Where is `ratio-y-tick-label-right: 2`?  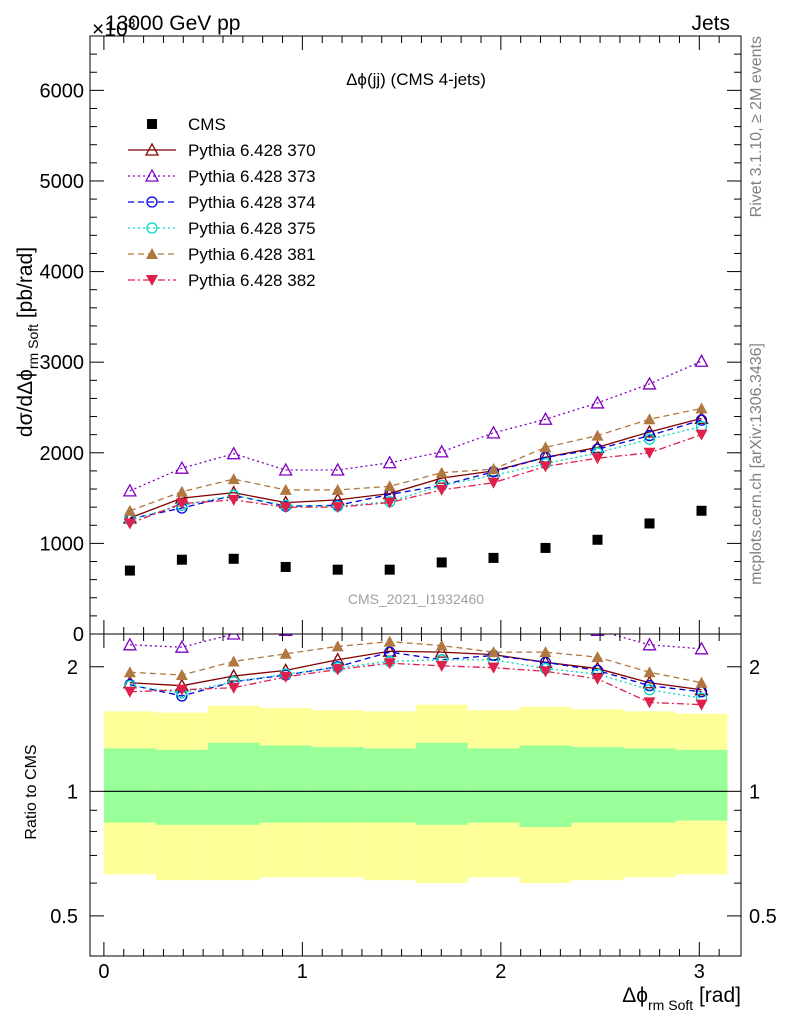 ratio-y-tick-label-right: 2 is located at coordinates (754, 668).